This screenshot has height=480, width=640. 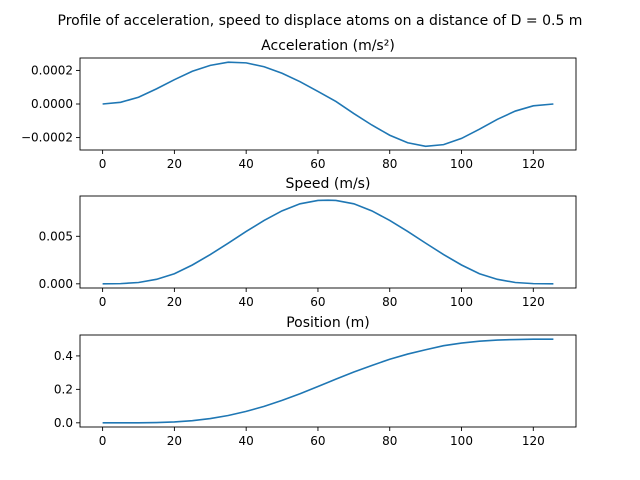 I want to click on speed-x-tick-label: 100, so click(x=461, y=302).